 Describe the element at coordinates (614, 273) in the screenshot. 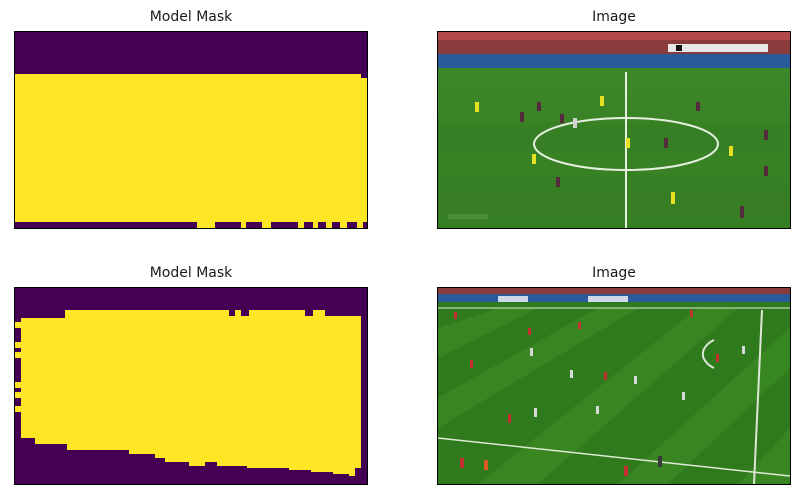

I see `panel-title-image-2: Image` at that location.